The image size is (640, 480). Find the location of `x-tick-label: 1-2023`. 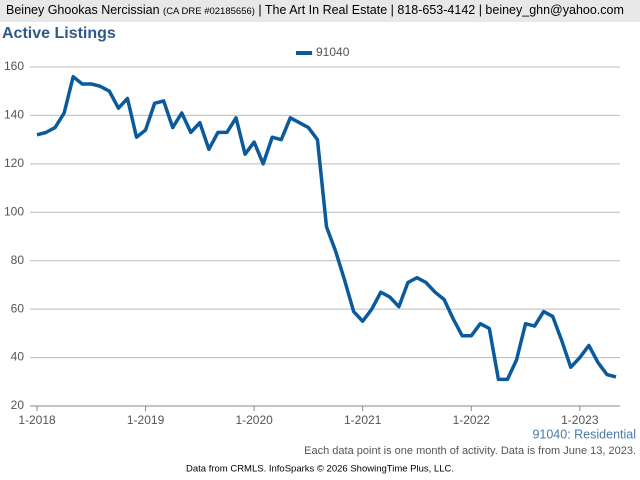

x-tick-label: 1-2023 is located at coordinates (580, 420).